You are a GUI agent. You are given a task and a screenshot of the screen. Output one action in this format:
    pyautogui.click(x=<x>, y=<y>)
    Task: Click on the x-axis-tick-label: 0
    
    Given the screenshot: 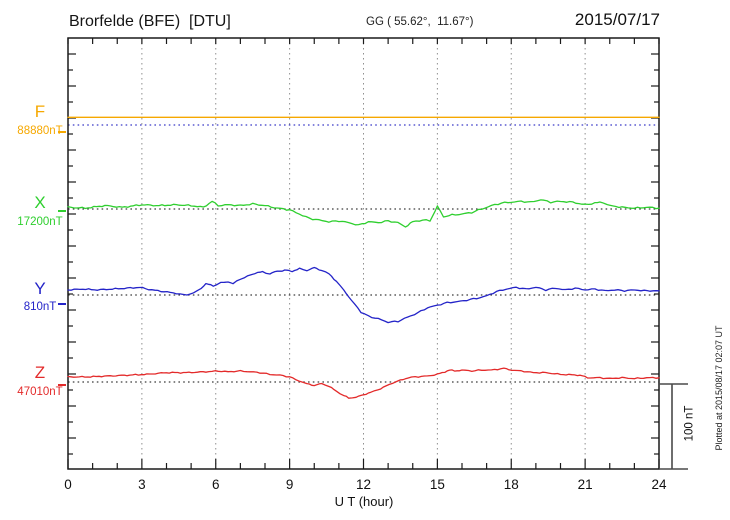 What is the action you would take?
    pyautogui.click(x=68, y=484)
    